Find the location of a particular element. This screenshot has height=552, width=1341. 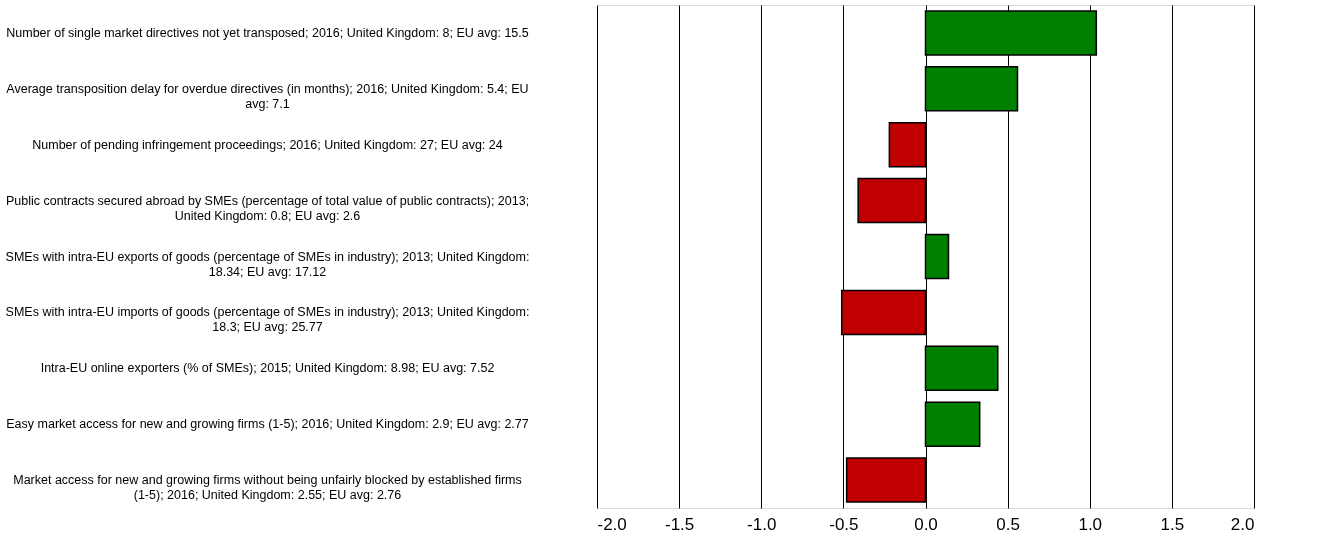

y-tick-label: SMEs with intra-EU imports of goods (percentage of SMEs in industry); 2013; United Kingdom: 18.3; EU avg: 25.77 is located at coordinates (267, 320).